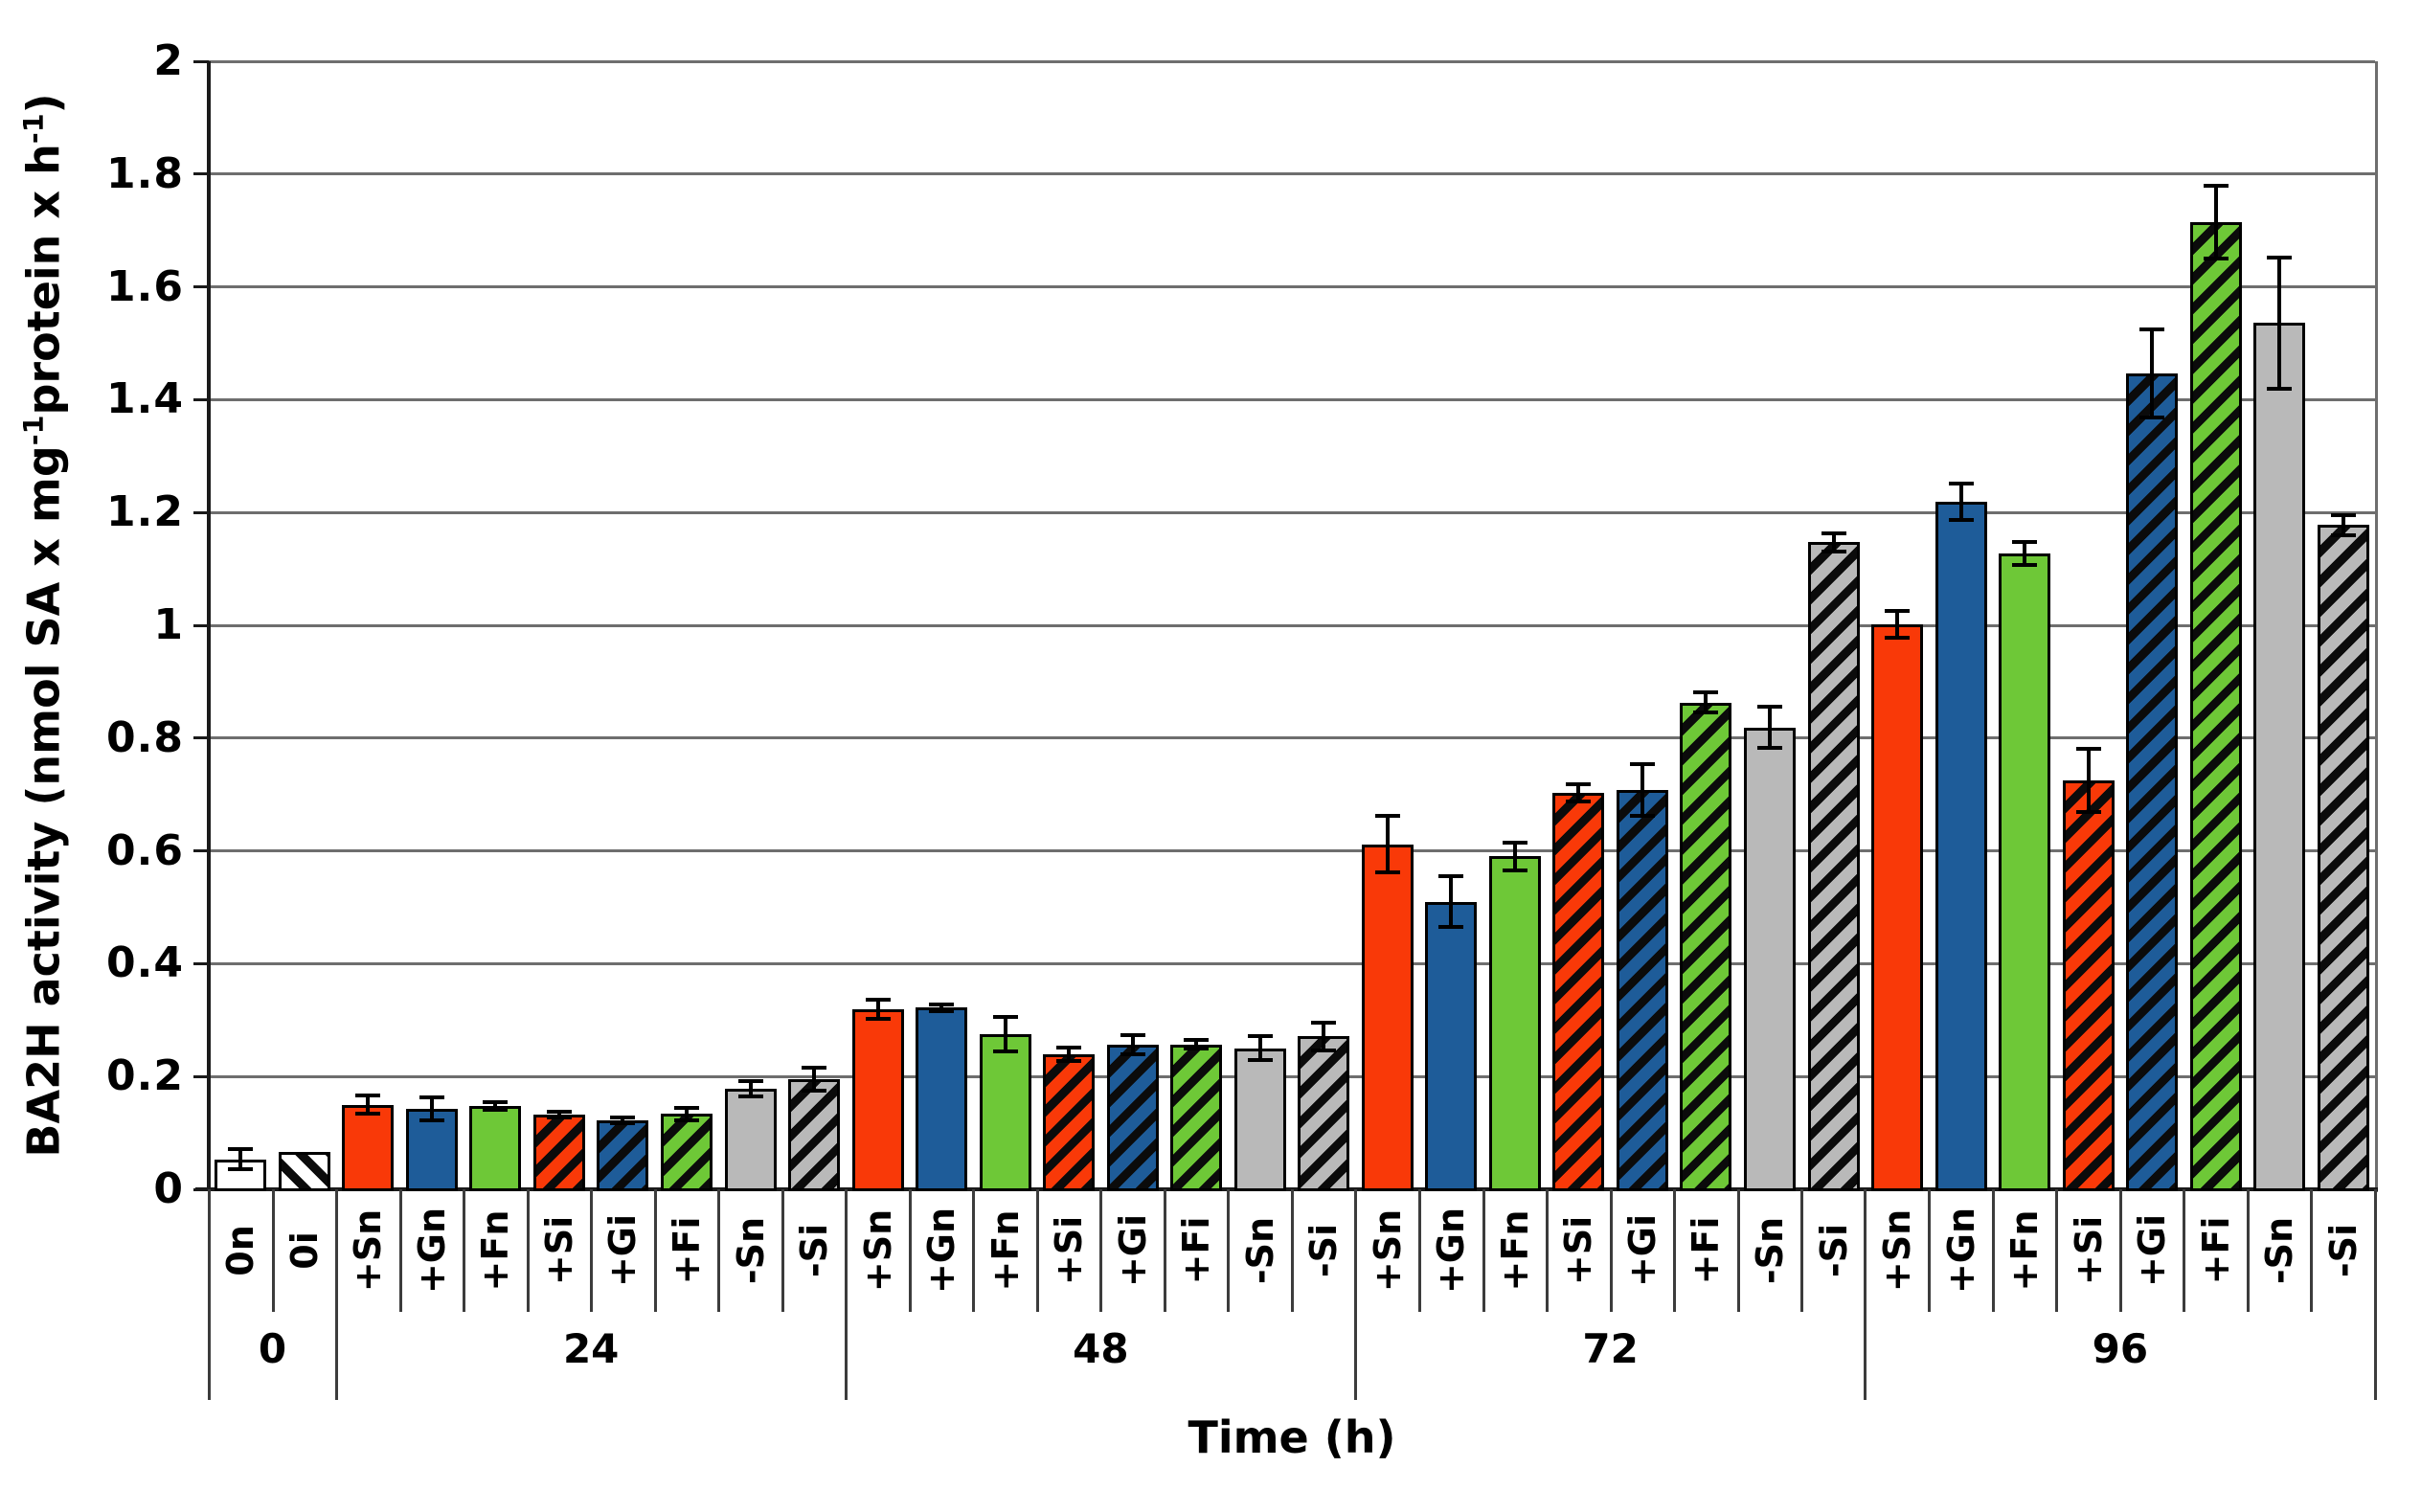 Image resolution: width=2421 pixels, height=1512 pixels. Describe the element at coordinates (169, 60) in the screenshot. I see `y-tick-label: 2` at that location.